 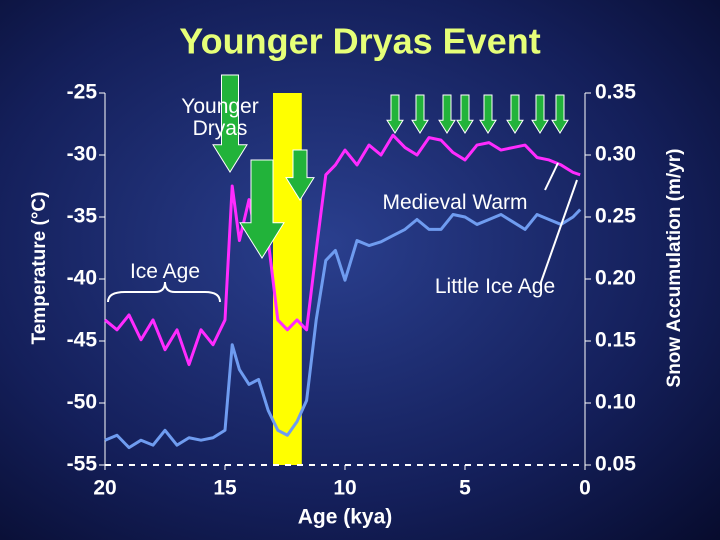 I want to click on y2-axis-label: Snow Accumulation (m/yr), so click(x=674, y=268).